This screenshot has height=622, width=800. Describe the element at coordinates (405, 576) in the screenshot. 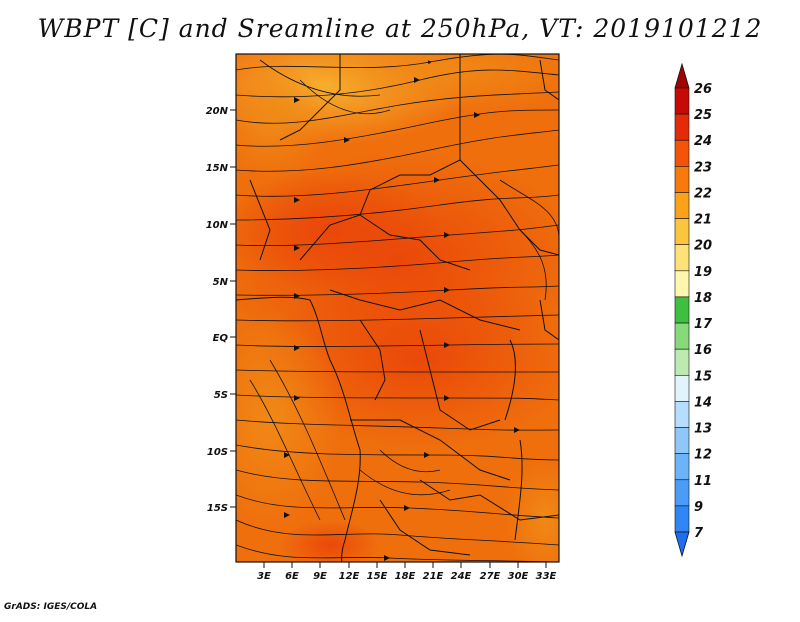

I see `lon-tick-label: 18E` at that location.